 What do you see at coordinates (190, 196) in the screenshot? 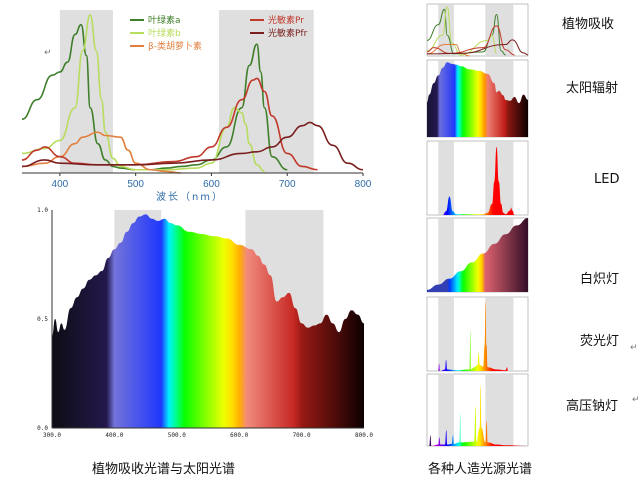
I see `x-axis-label: 波长（nm）` at bounding box center [190, 196].